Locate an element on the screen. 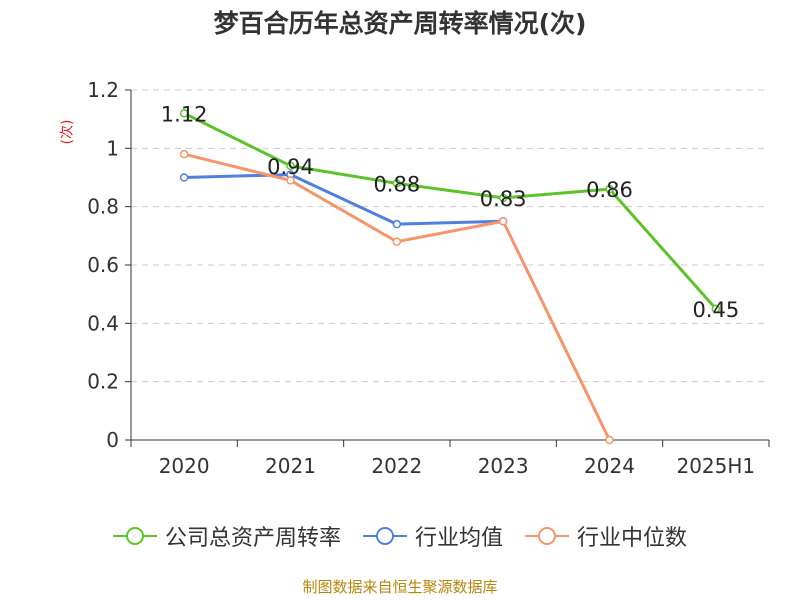  y-tick-label: 0.8 is located at coordinates (103, 207).